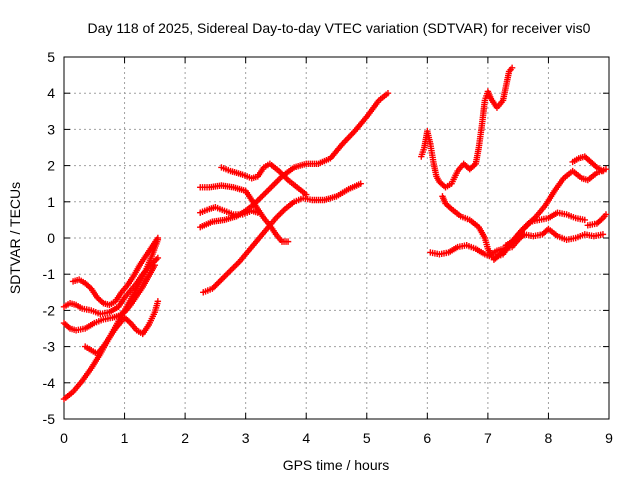 The image size is (640, 480). Describe the element at coordinates (64, 438) in the screenshot. I see `x-tick-label: 0` at that location.